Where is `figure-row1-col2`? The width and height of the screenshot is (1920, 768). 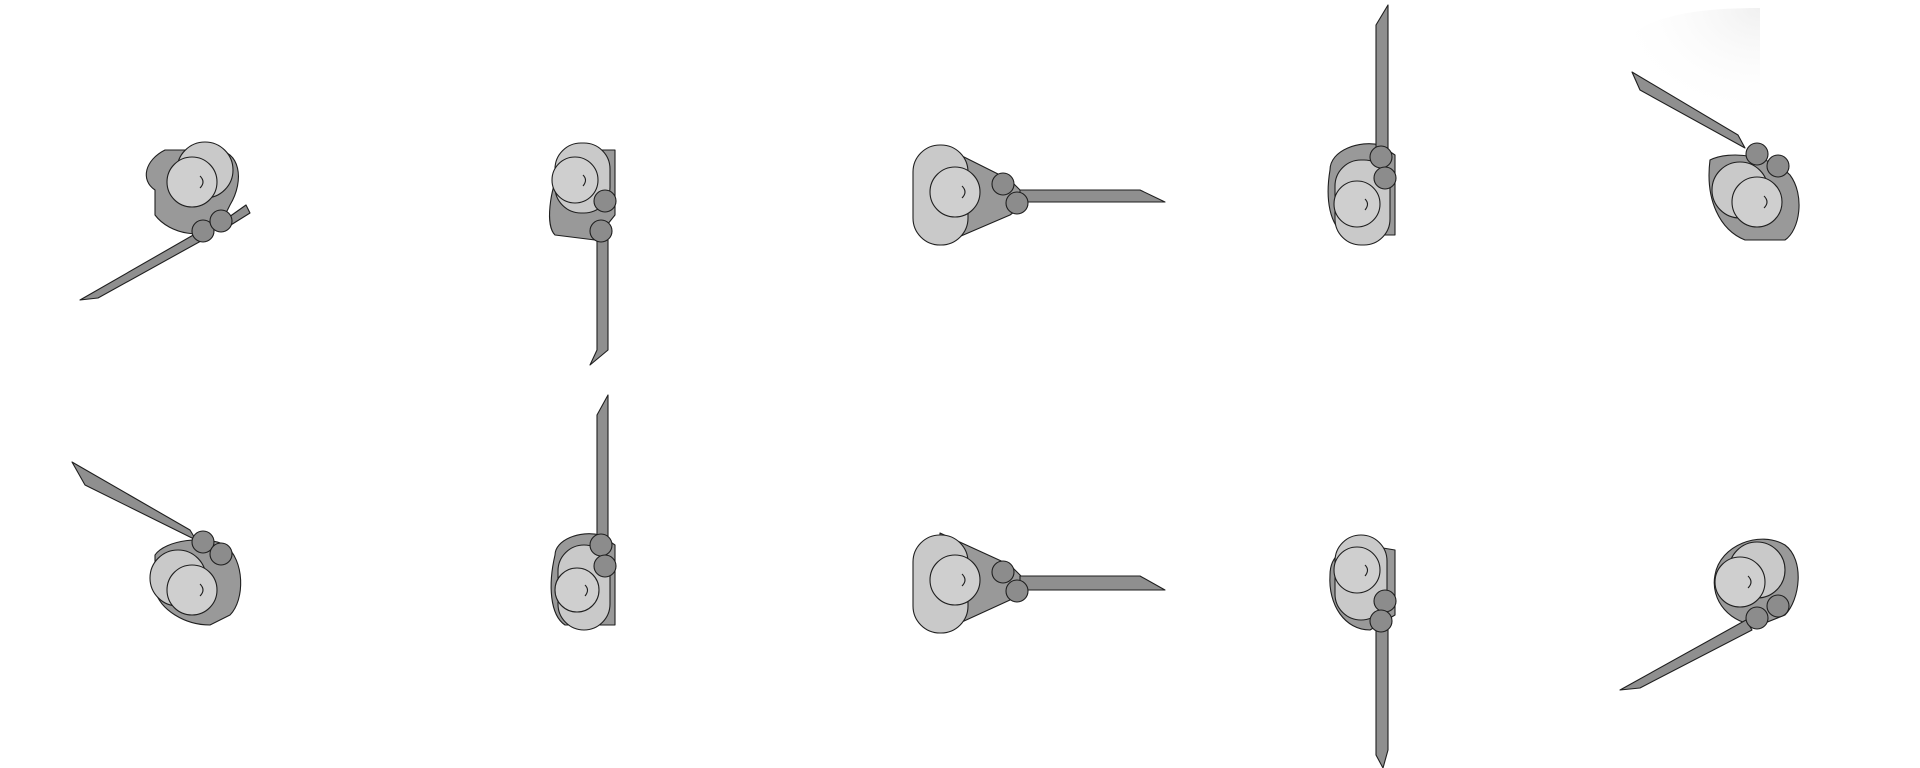
figure-row1-col2 is located at coordinates (583, 254).